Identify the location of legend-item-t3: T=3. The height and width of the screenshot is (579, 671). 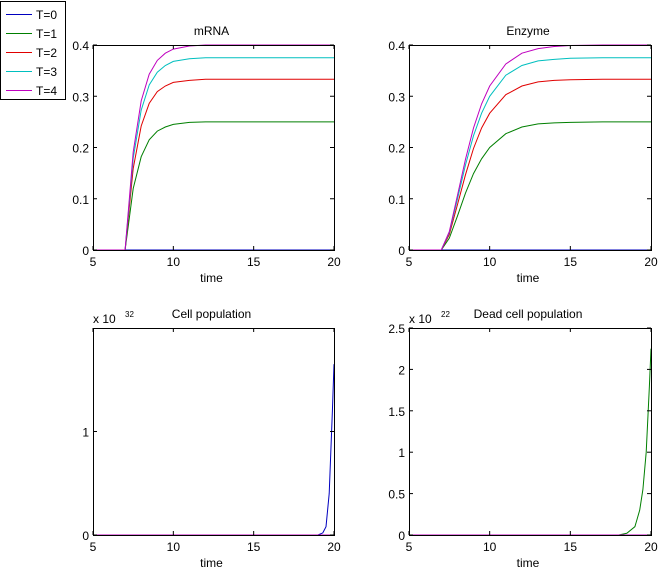
(33, 71).